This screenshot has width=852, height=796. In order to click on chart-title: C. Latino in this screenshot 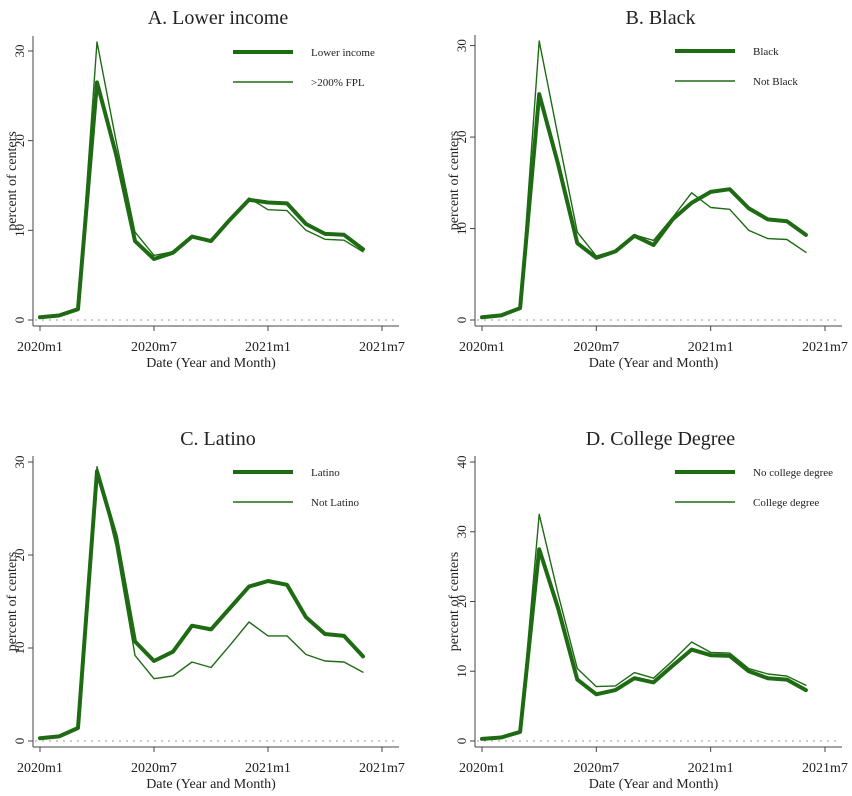, I will do `click(218, 439)`.